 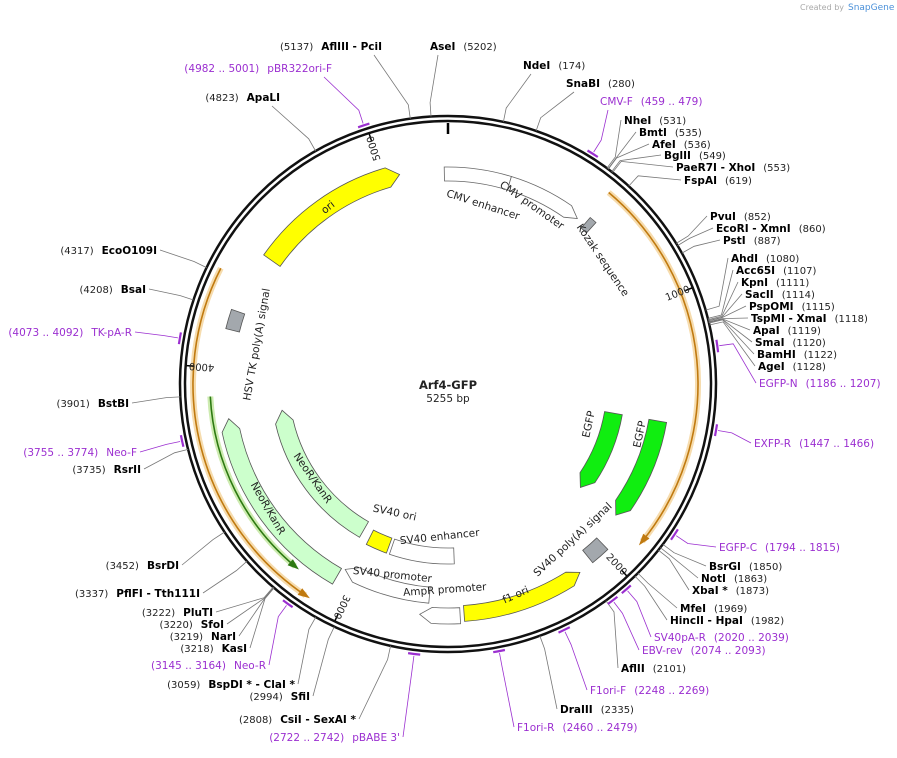 What do you see at coordinates (759, 295) in the screenshot?
I see `enzyme-a: SacII` at bounding box center [759, 295].